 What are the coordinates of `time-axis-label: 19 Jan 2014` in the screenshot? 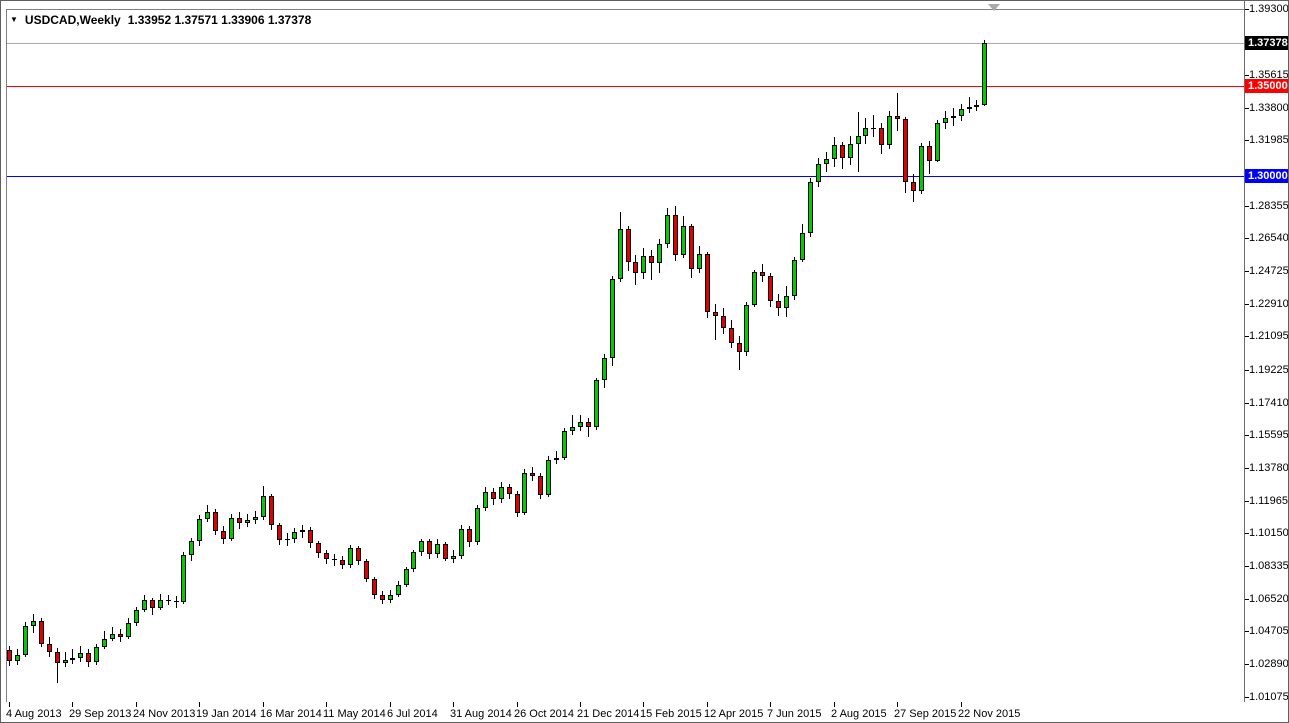 It's located at (226, 714).